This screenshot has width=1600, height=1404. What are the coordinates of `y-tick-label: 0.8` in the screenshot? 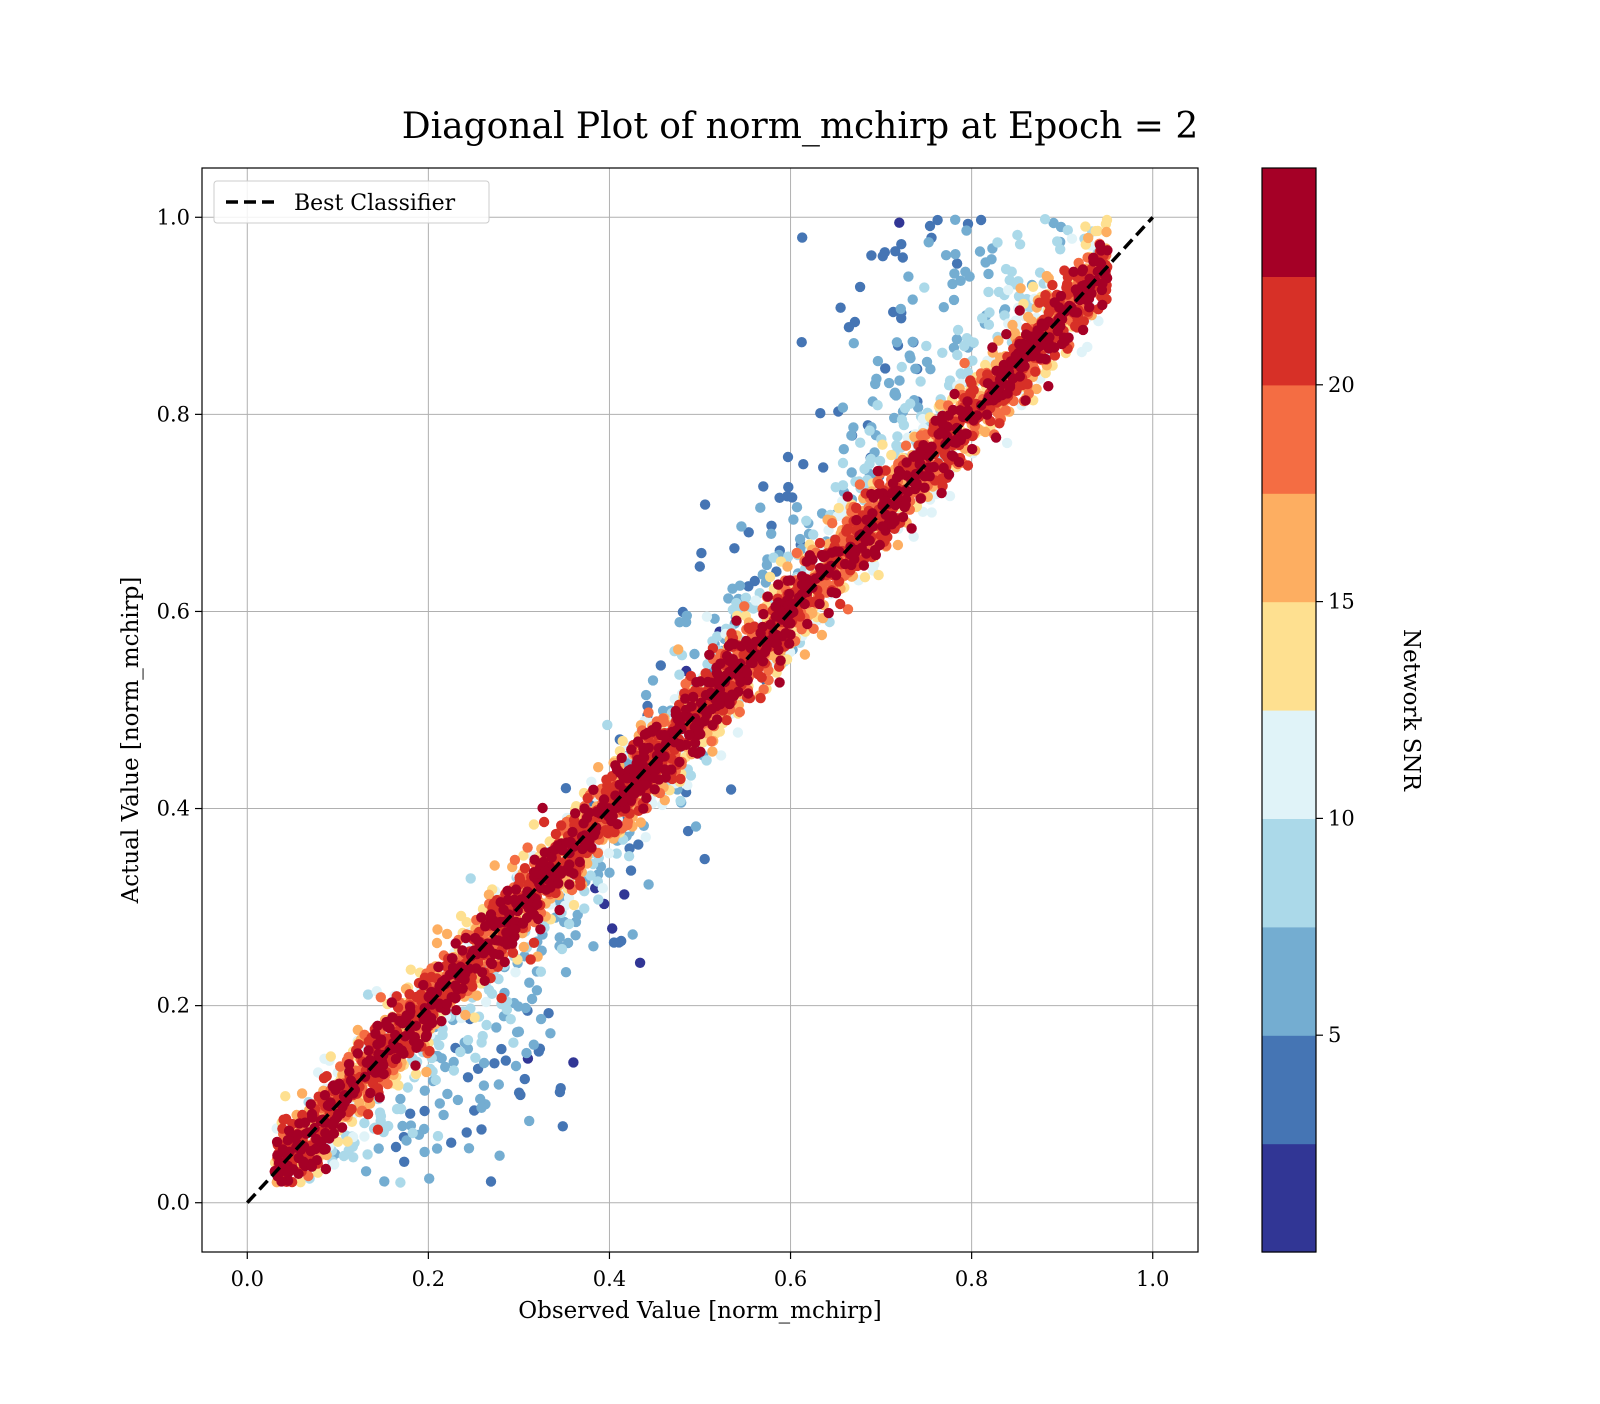 It's located at (173, 414).